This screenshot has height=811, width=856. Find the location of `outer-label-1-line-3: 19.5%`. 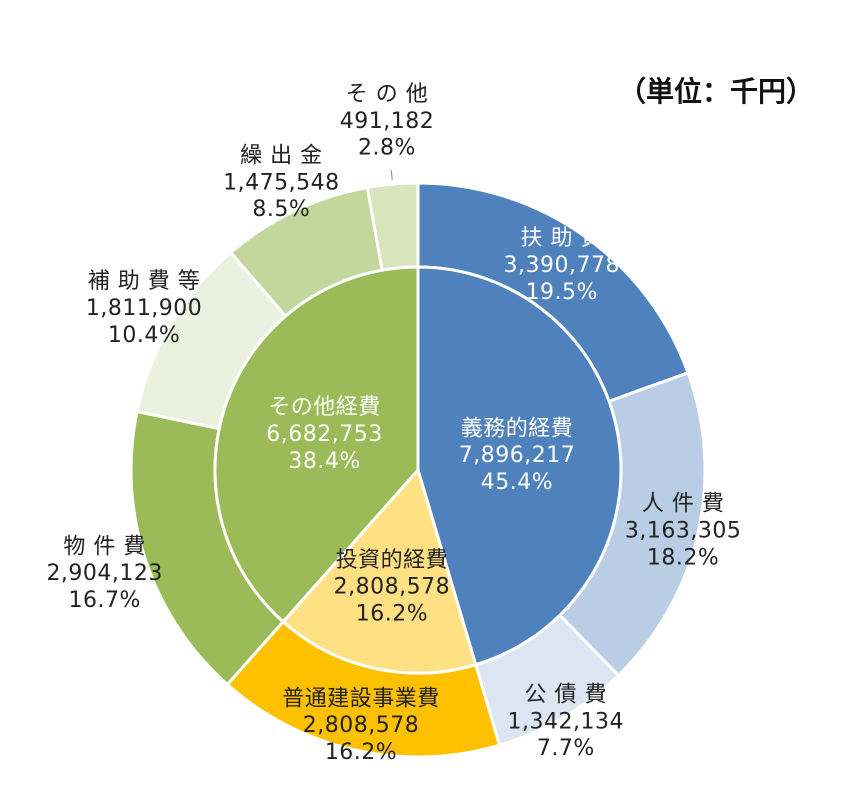

outer-label-1-line-3: 19.5% is located at coordinates (562, 292).